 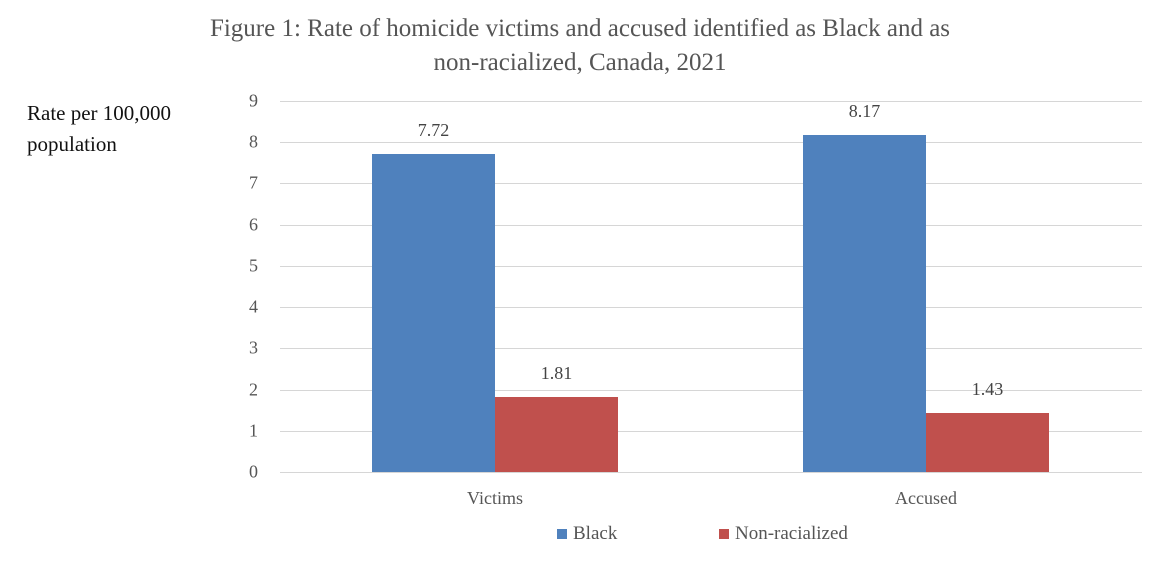 What do you see at coordinates (253, 182) in the screenshot?
I see `y-tick-label: 7` at bounding box center [253, 182].